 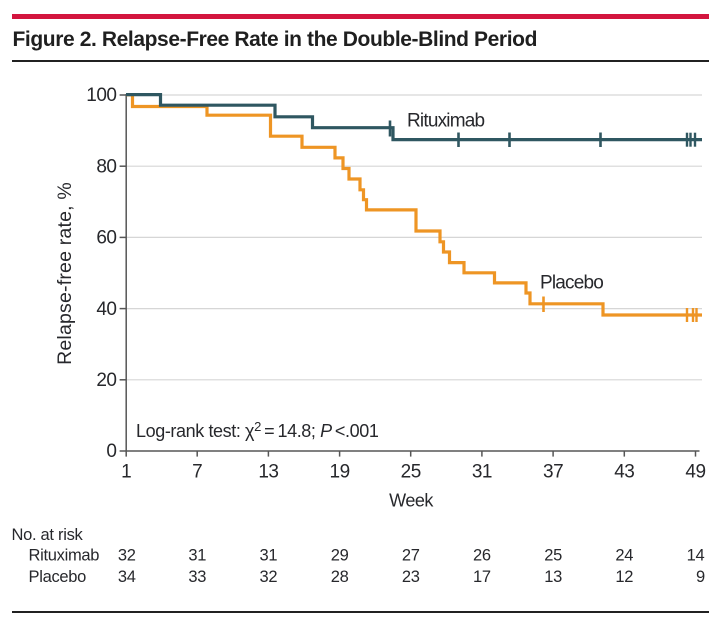 What do you see at coordinates (695, 472) in the screenshot?
I see `svg-text: 49` at bounding box center [695, 472].